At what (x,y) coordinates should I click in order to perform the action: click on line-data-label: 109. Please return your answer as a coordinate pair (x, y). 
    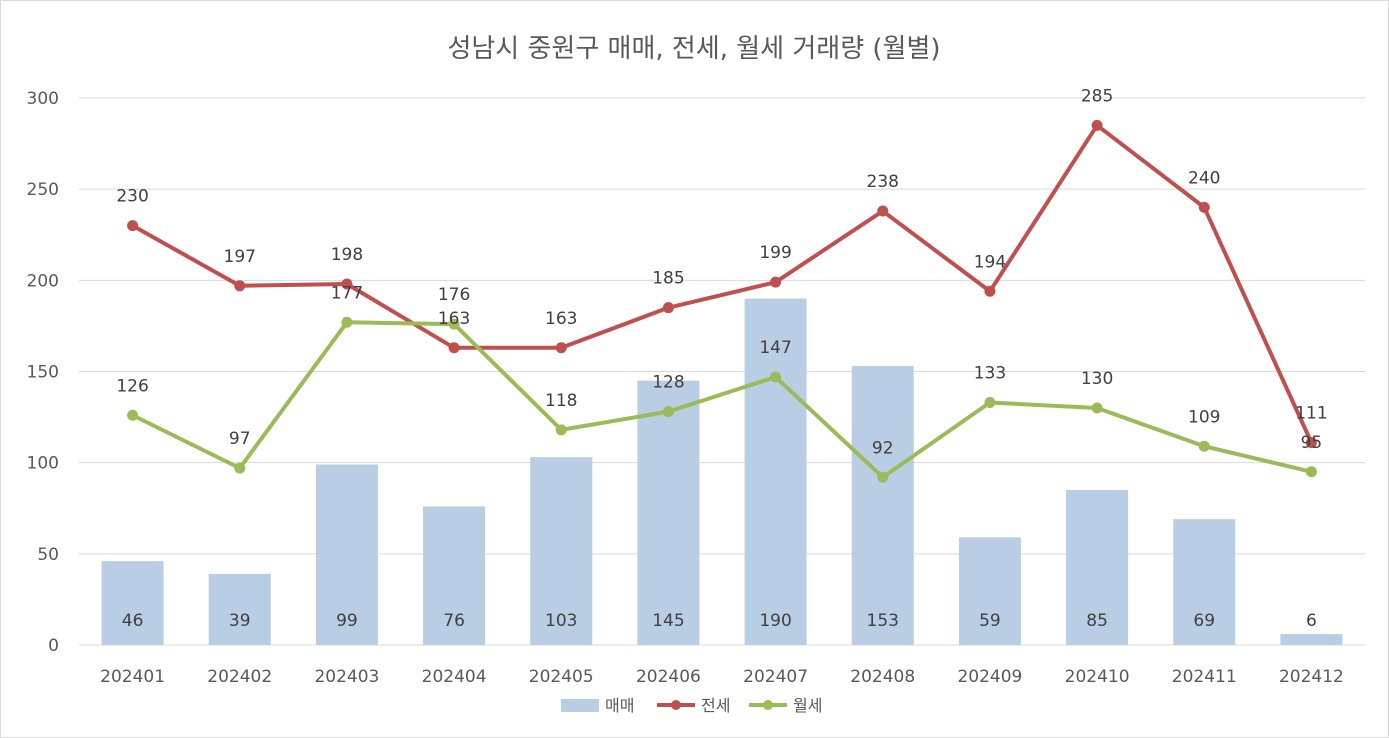
    Looking at the image, I should click on (1204, 417).